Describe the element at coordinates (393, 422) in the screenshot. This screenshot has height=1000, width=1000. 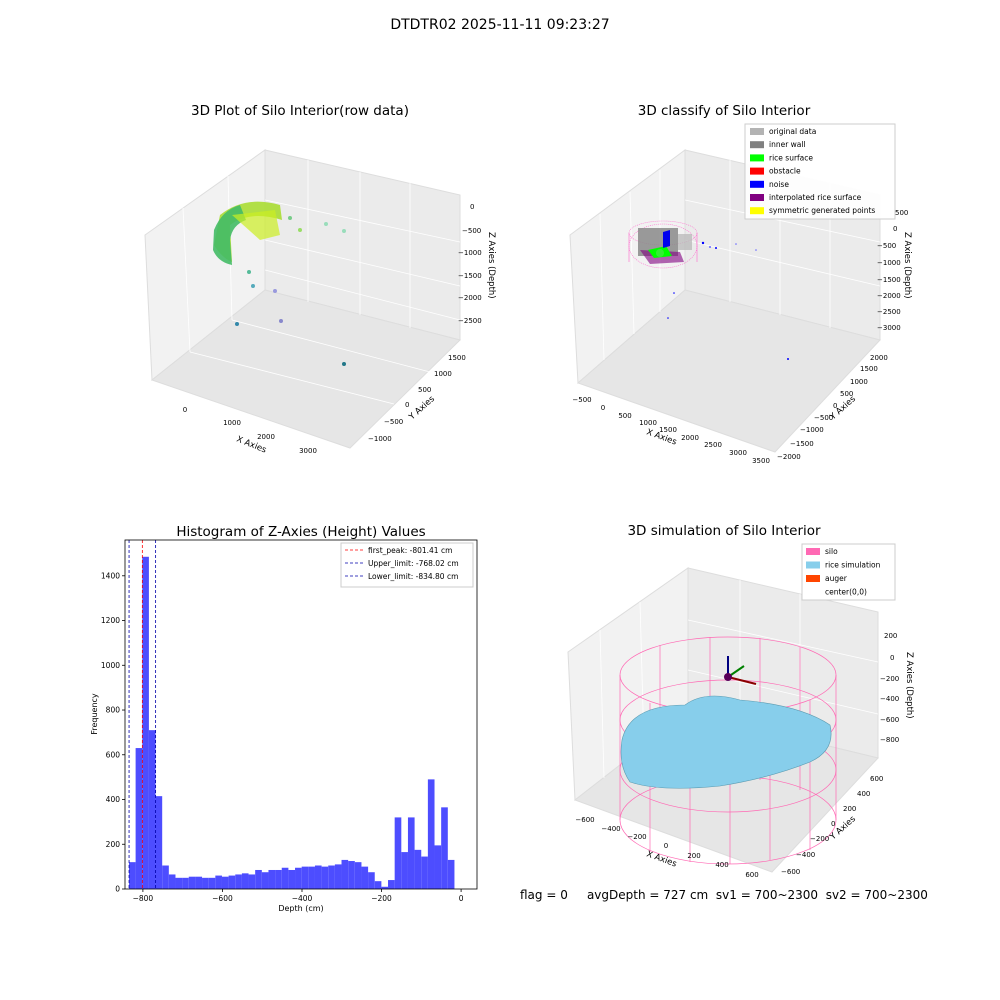
I see `y-tick: −500` at that location.